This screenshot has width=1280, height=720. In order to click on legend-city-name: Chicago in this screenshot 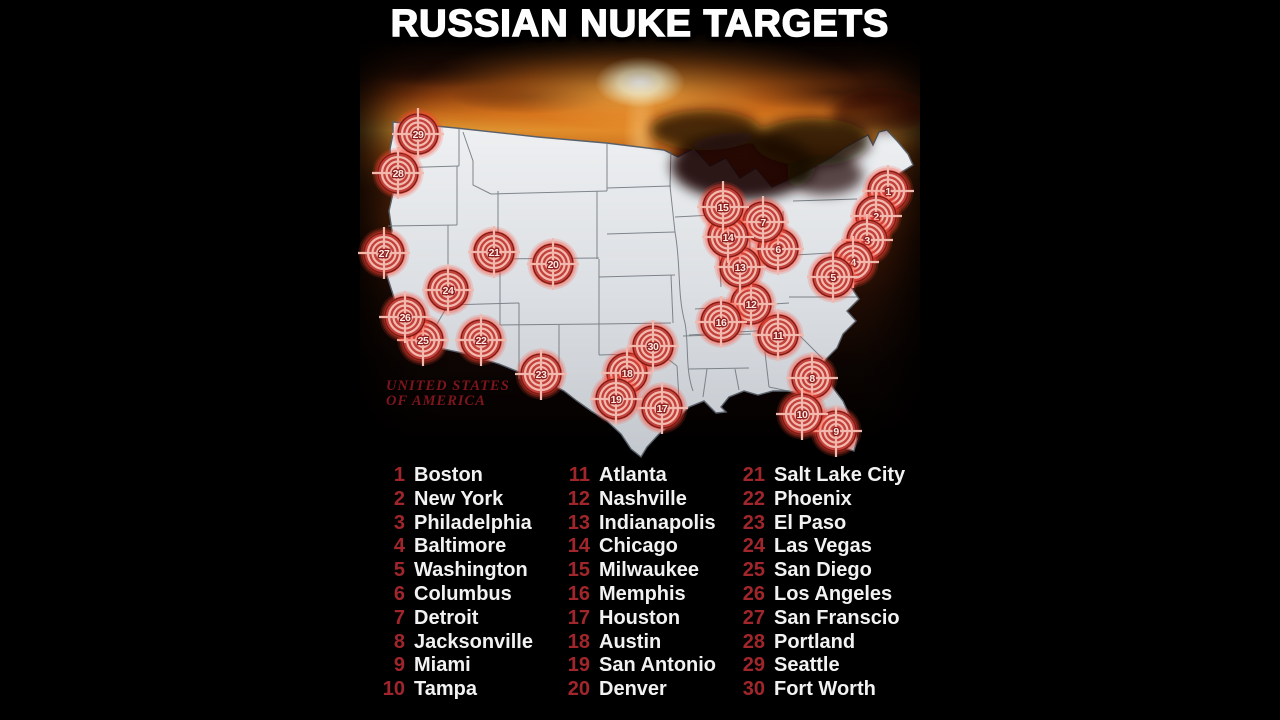, I will do `click(638, 546)`.